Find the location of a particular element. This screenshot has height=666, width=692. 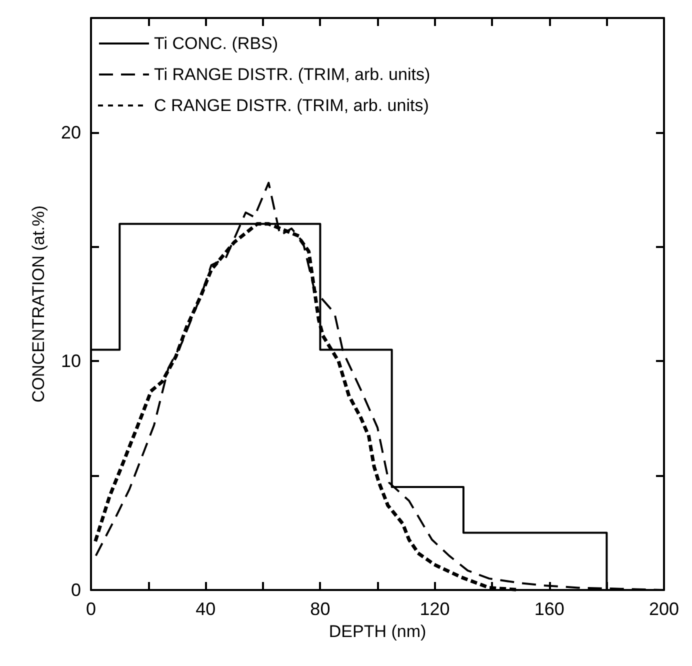

y-tick-label: 10 is located at coordinates (70, 361).